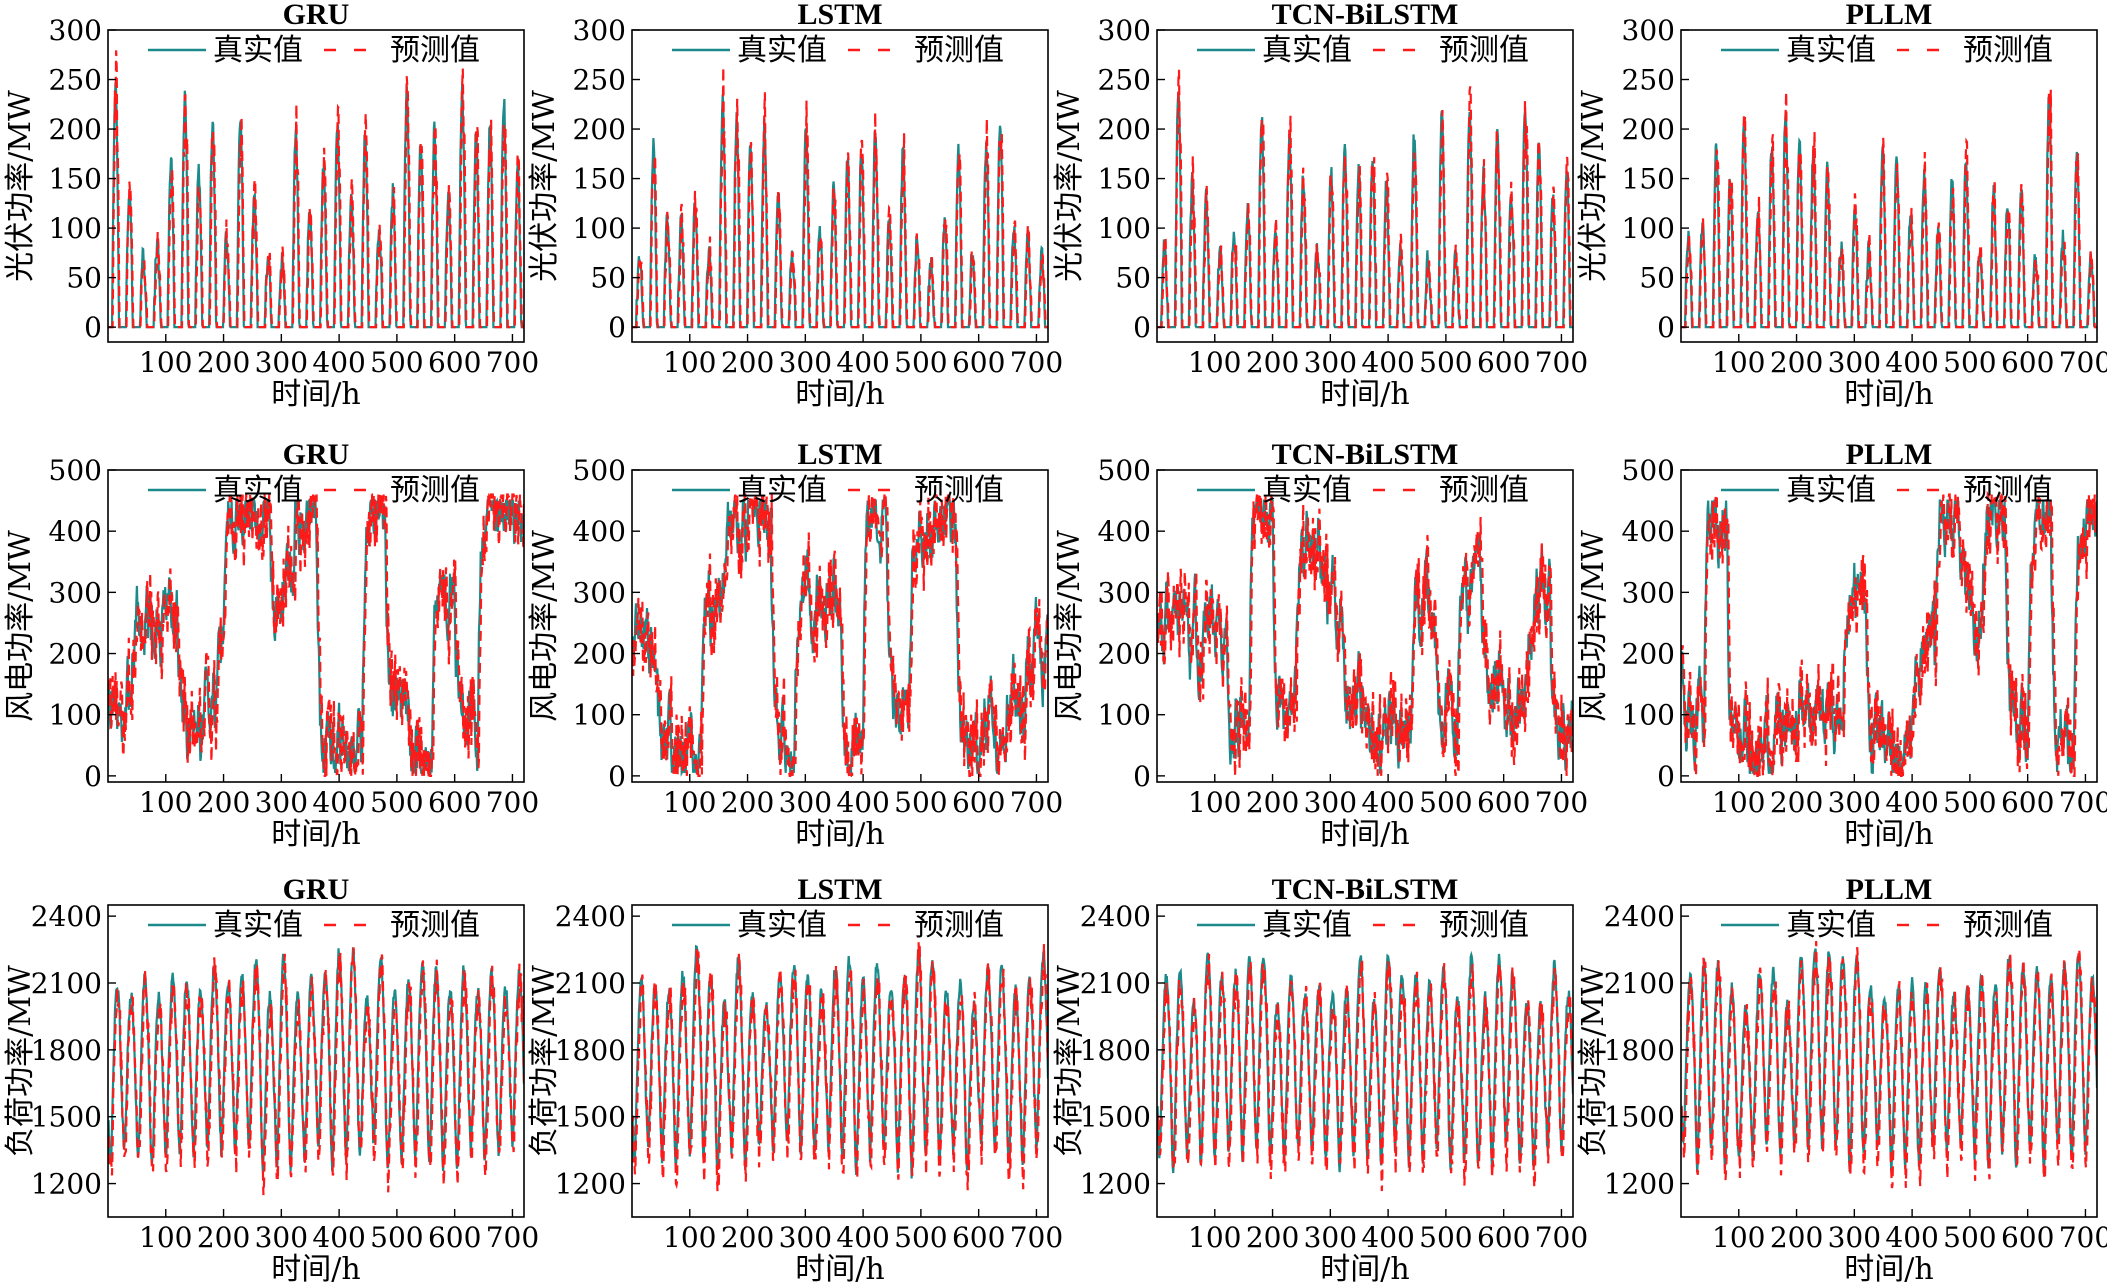  Describe the element at coordinates (1561, 362) in the screenshot. I see `x-tick-label: 700` at that location.